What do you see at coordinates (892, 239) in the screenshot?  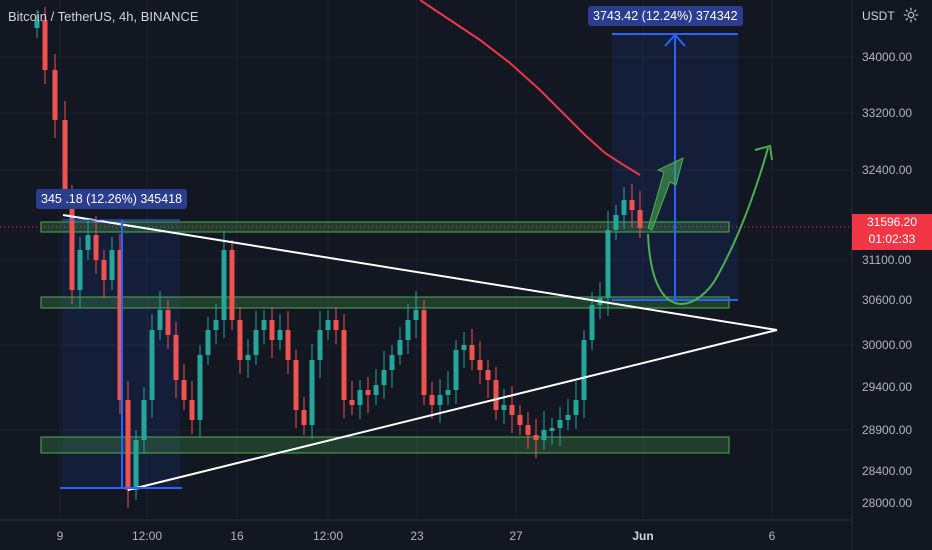 I see `bar-countdown: 01:02:33` at bounding box center [892, 239].